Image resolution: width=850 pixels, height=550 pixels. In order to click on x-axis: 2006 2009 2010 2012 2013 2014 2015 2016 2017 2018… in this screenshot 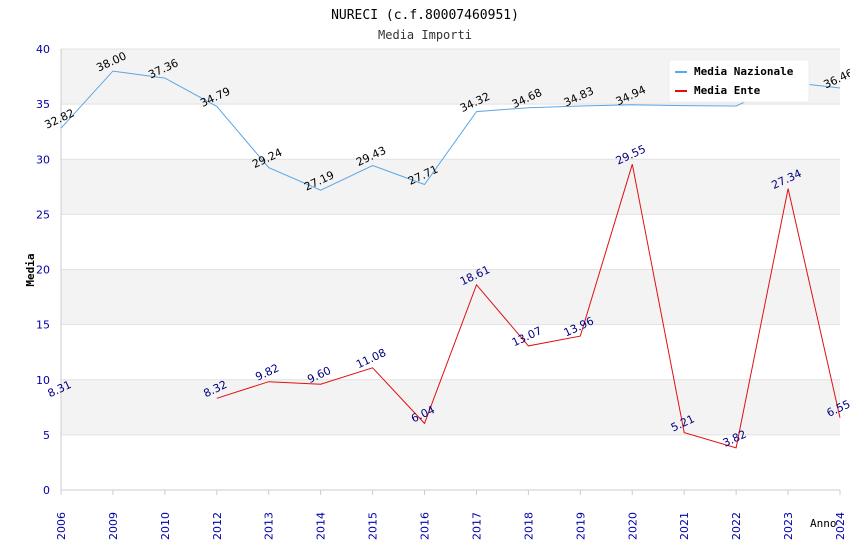, I will do `click(451, 514)`.